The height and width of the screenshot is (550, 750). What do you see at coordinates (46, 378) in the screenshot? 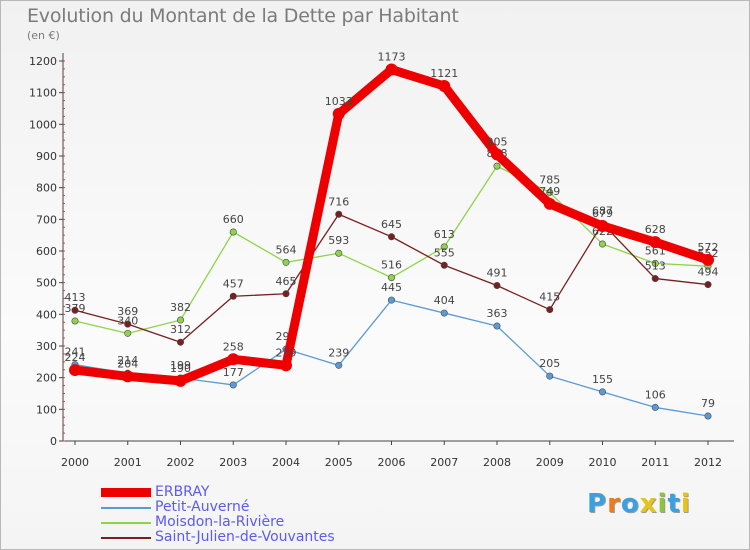
I see `y-tick-label: 200` at bounding box center [46, 378].